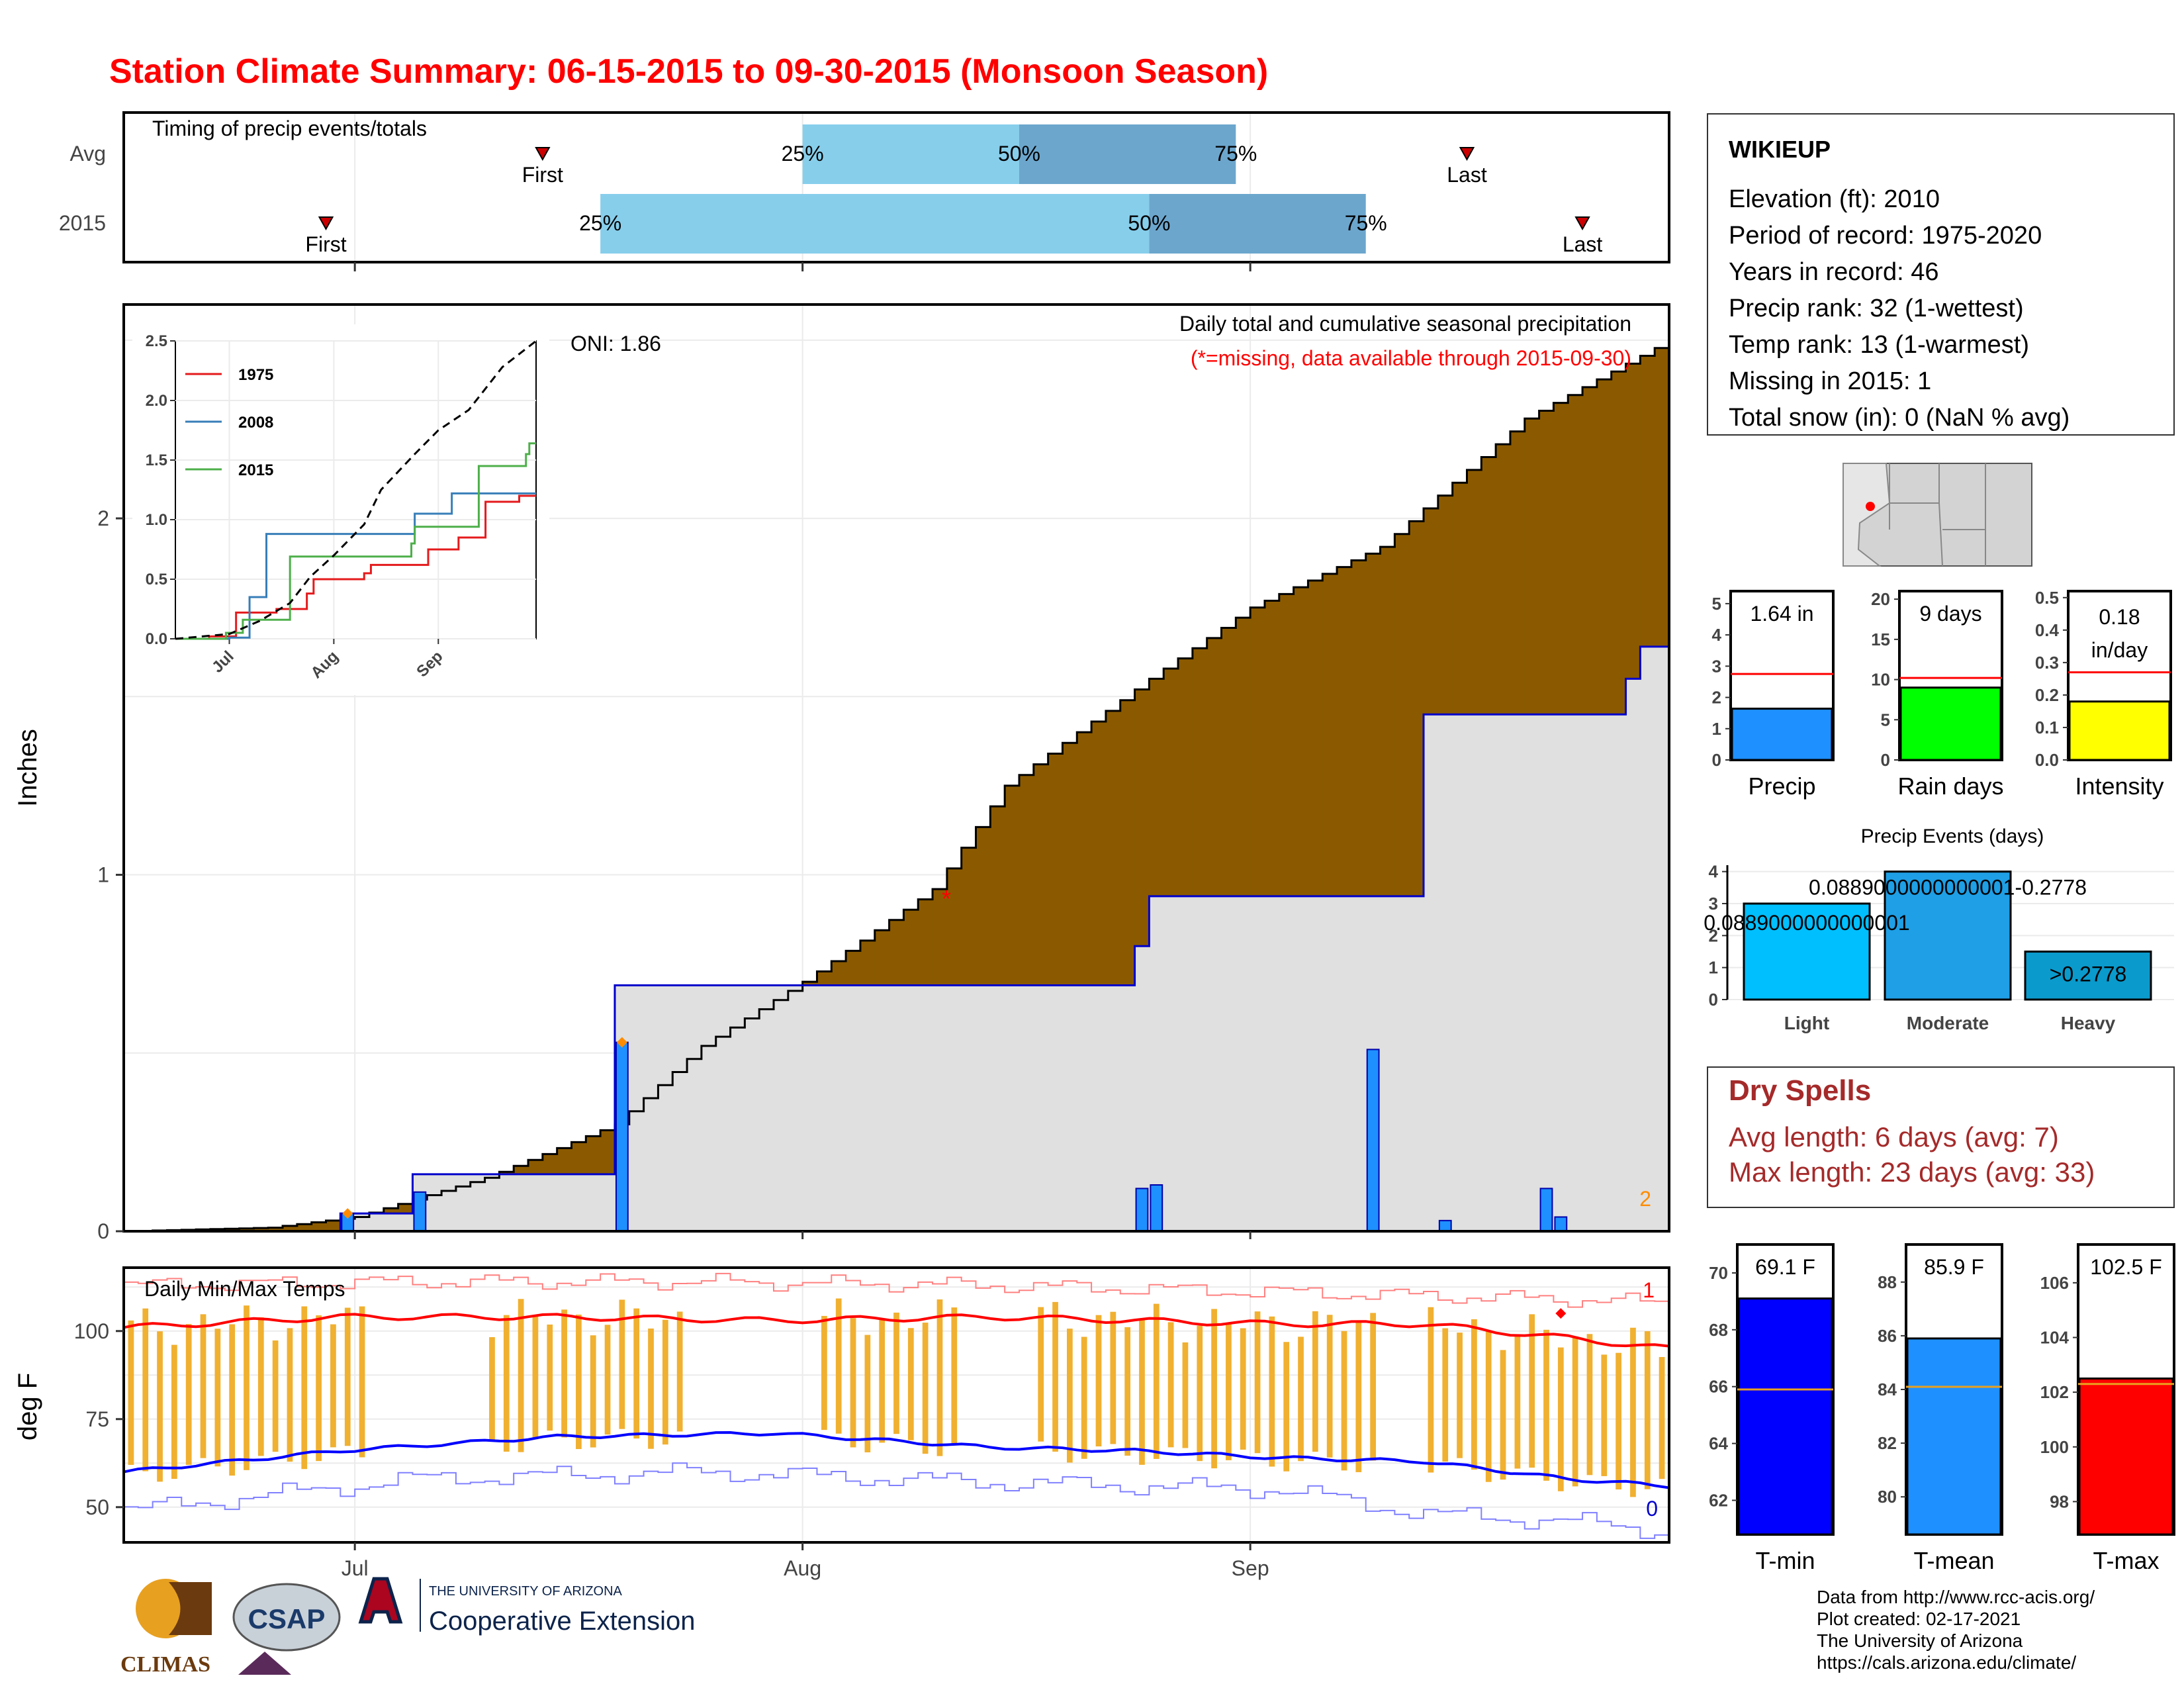 The image size is (2184, 1688). What do you see at coordinates (1583, 244) in the screenshot?
I see `timing-last-label: Last` at bounding box center [1583, 244].